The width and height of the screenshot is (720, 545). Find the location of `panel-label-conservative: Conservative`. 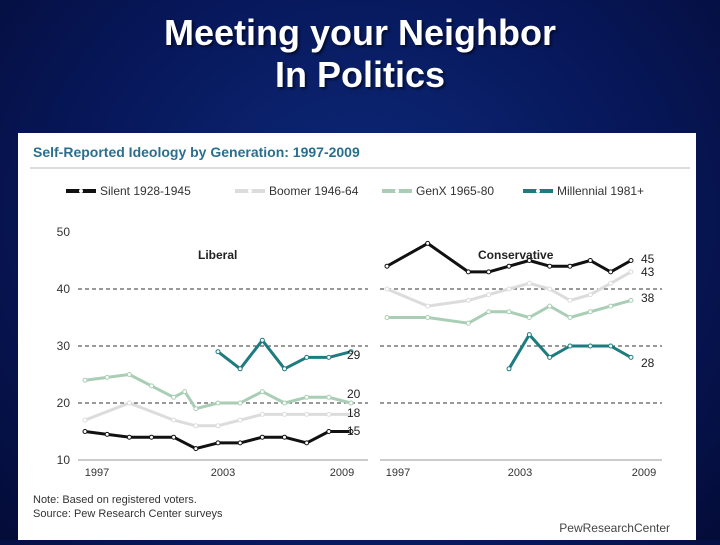

panel-label-conservative: Conservative is located at coordinates (516, 255).